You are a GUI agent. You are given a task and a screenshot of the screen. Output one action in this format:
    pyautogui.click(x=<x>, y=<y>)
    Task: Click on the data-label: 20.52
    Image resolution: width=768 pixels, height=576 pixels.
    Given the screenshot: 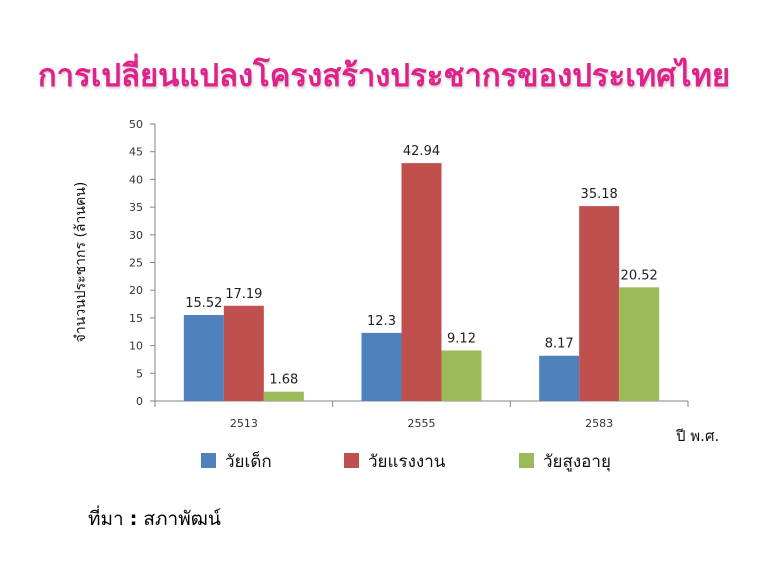 What is the action you would take?
    pyautogui.click(x=639, y=275)
    